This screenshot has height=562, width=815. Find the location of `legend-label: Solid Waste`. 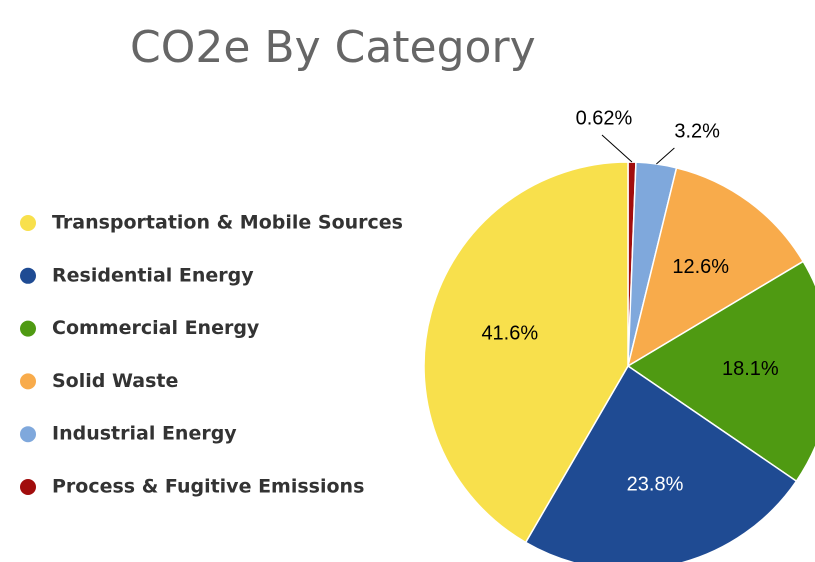

legend-label: Solid Waste is located at coordinates (115, 381).